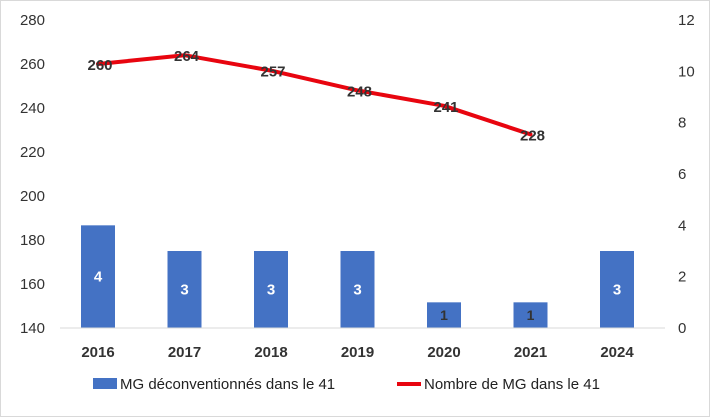  What do you see at coordinates (532, 135) in the screenshot?
I see `line-data-label: 228` at bounding box center [532, 135].